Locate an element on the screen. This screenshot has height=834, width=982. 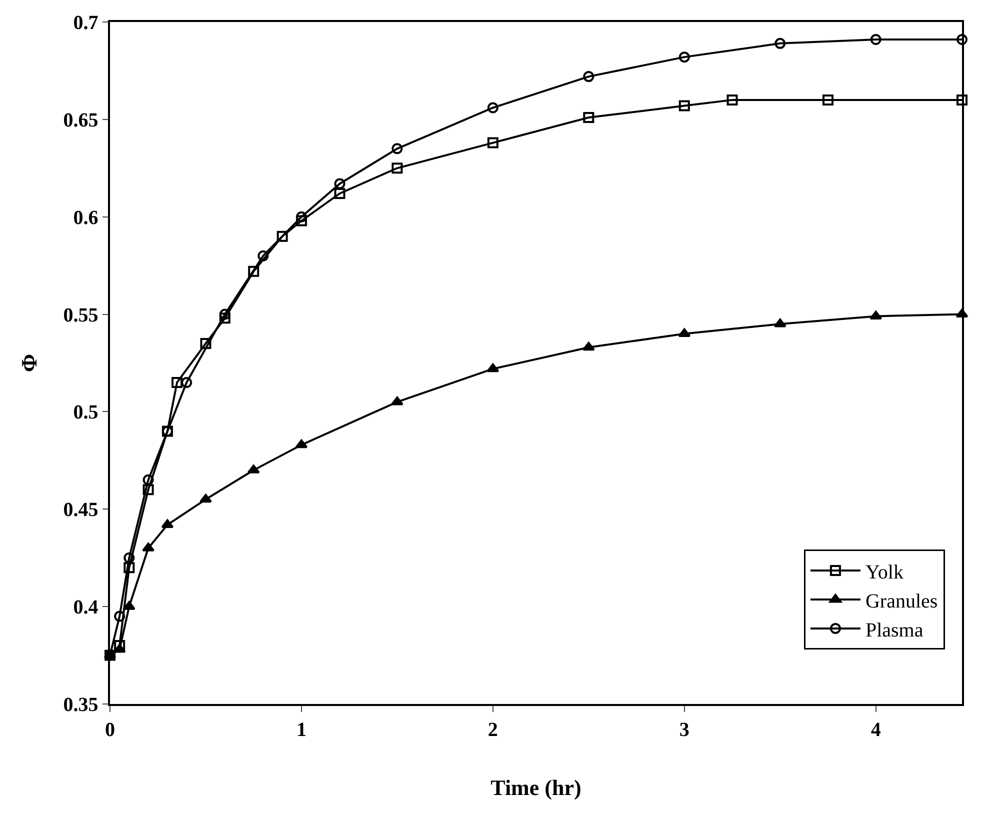
legend-label: Yolk is located at coordinates (884, 572).